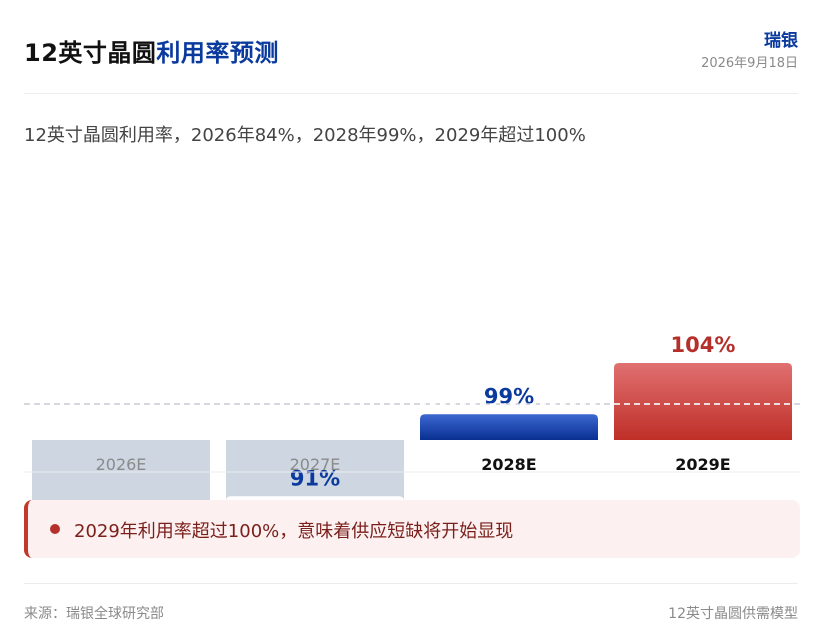 The height and width of the screenshot is (644, 820). Describe the element at coordinates (411, 583) in the screenshot. I see `footer-divider` at that location.